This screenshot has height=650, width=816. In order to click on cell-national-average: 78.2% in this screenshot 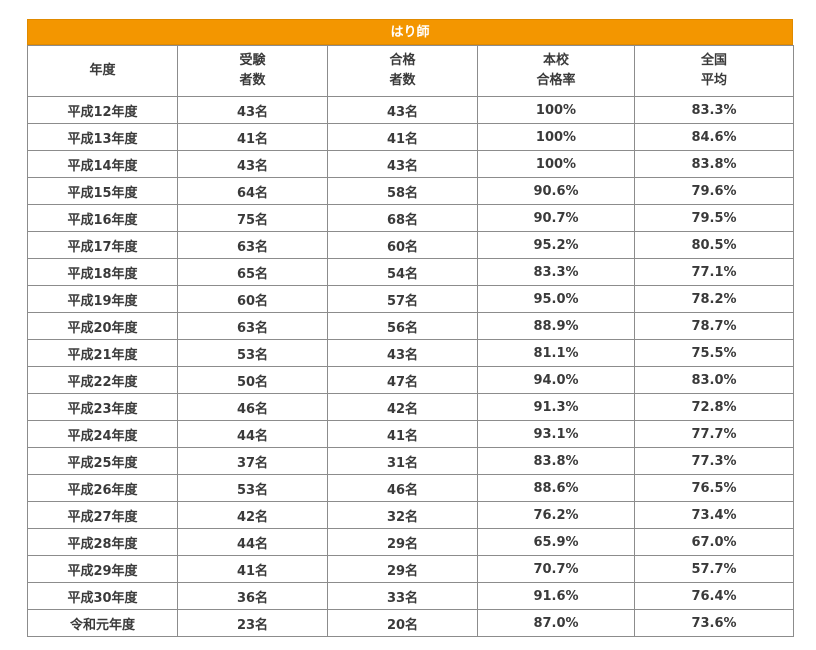, I will do `click(714, 299)`.